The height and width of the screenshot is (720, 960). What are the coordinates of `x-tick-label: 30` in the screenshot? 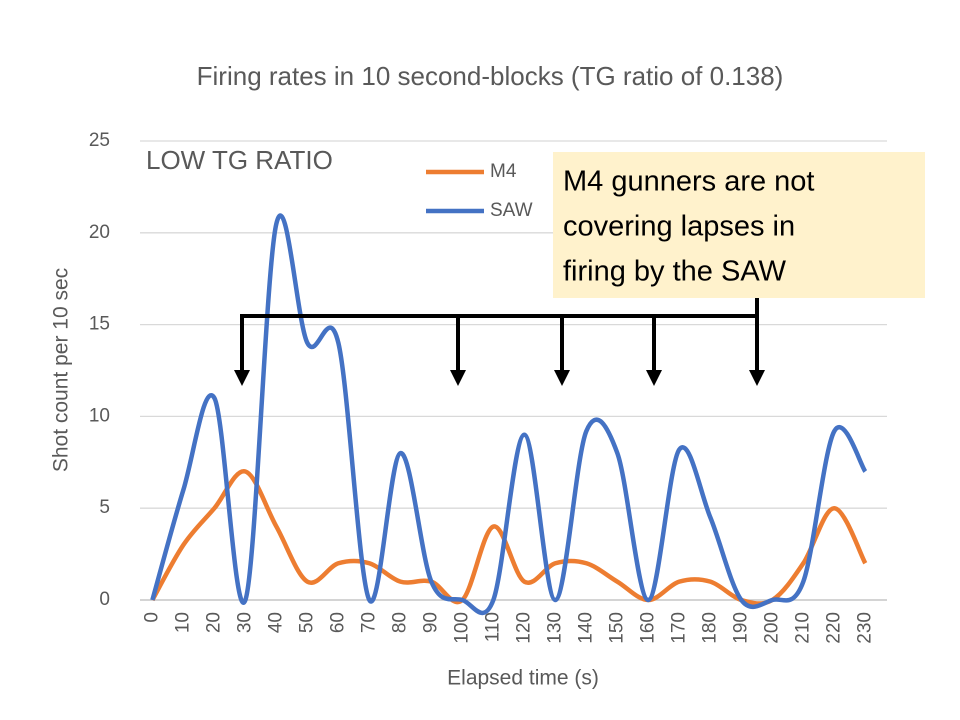 It's located at (244, 622).